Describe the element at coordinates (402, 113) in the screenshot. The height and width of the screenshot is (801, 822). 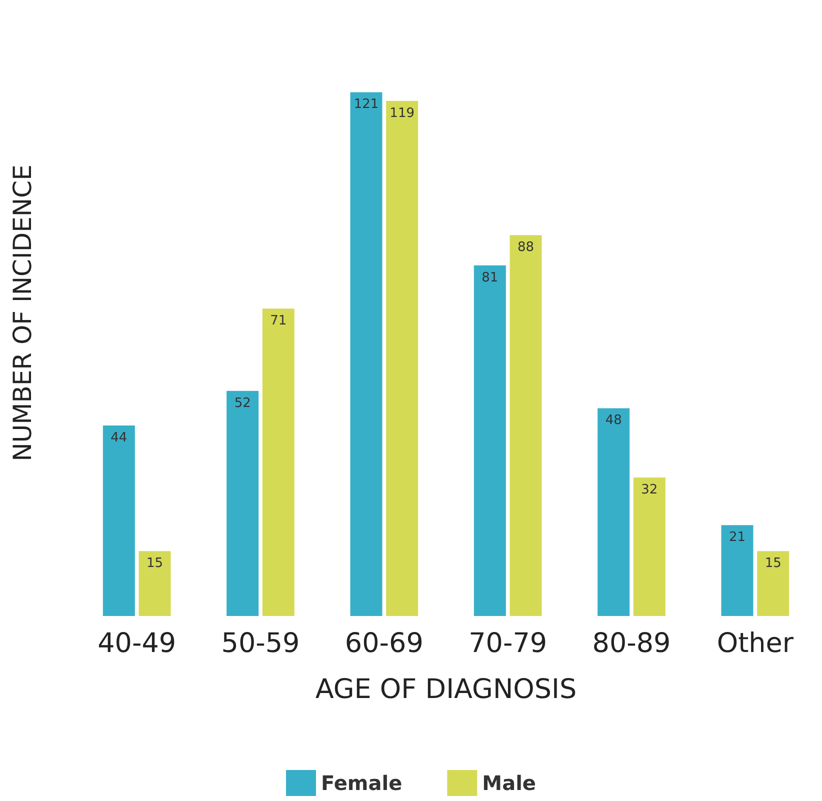
I see `data-label: 119` at that location.